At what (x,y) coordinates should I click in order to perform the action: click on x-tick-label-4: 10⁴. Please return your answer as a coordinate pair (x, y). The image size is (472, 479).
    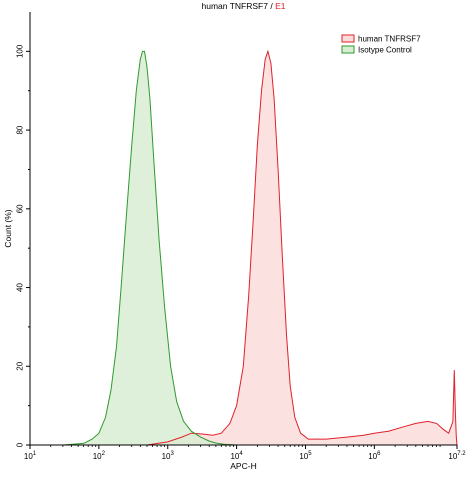
    Looking at the image, I should click on (236, 456).